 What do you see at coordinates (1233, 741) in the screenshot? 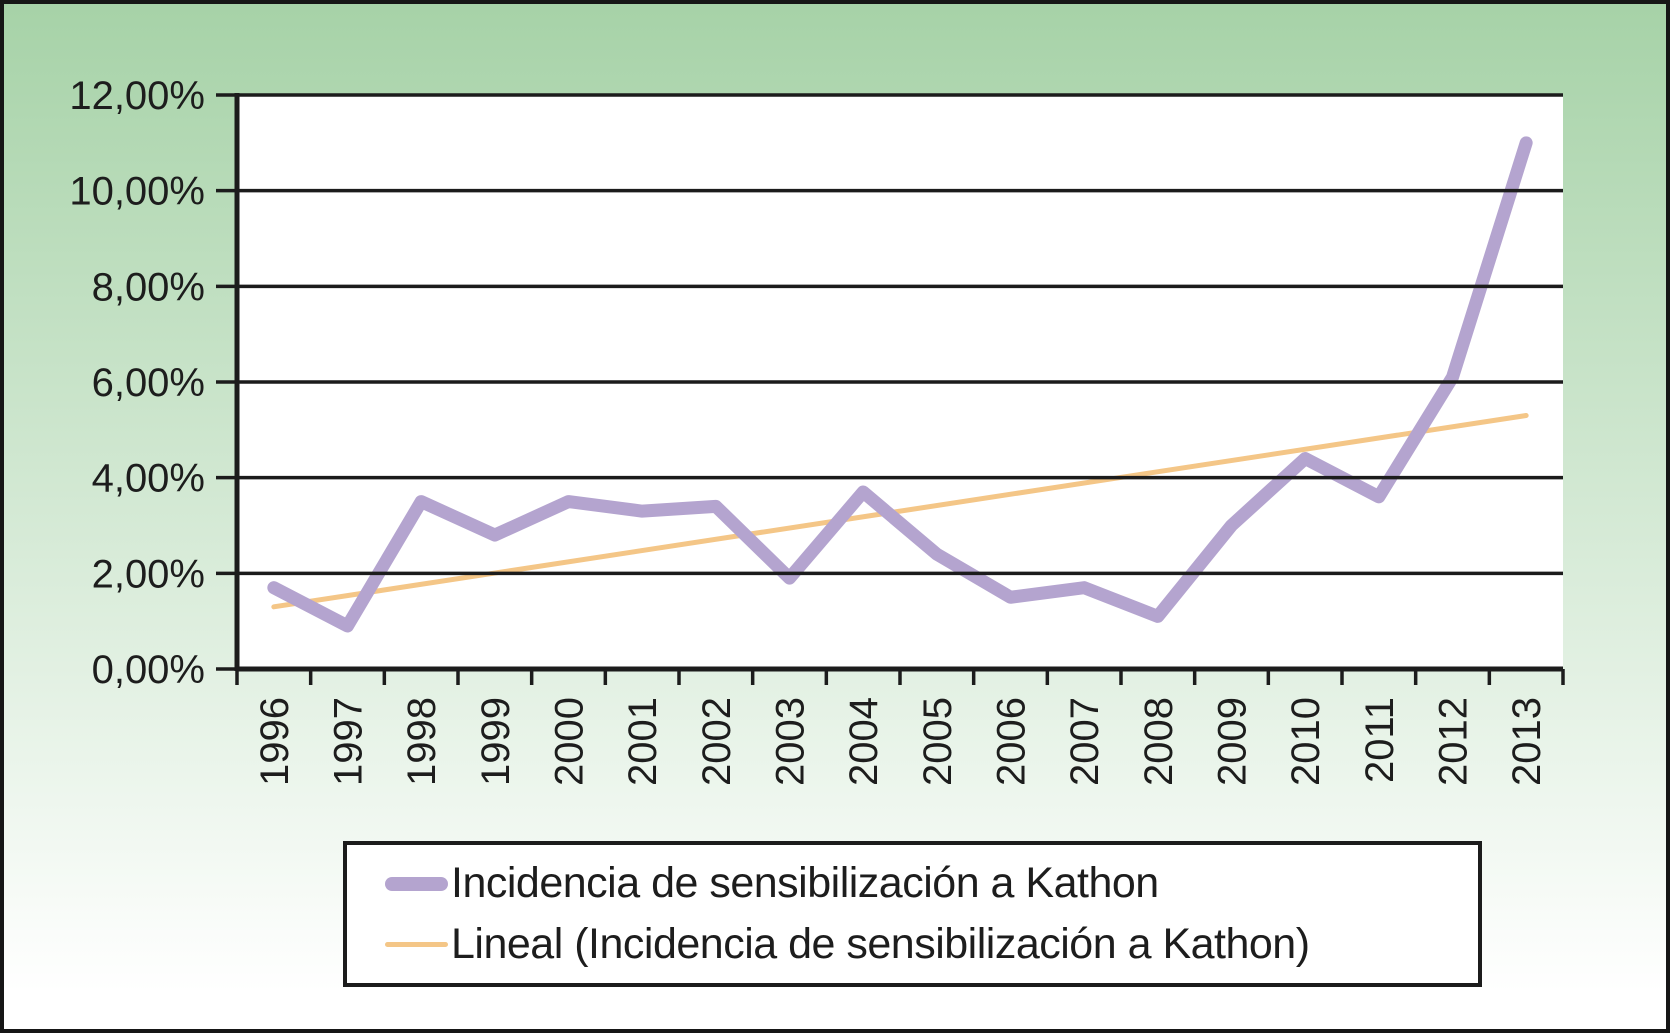
I see `x-axis-label-2009: 2009` at bounding box center [1233, 741].